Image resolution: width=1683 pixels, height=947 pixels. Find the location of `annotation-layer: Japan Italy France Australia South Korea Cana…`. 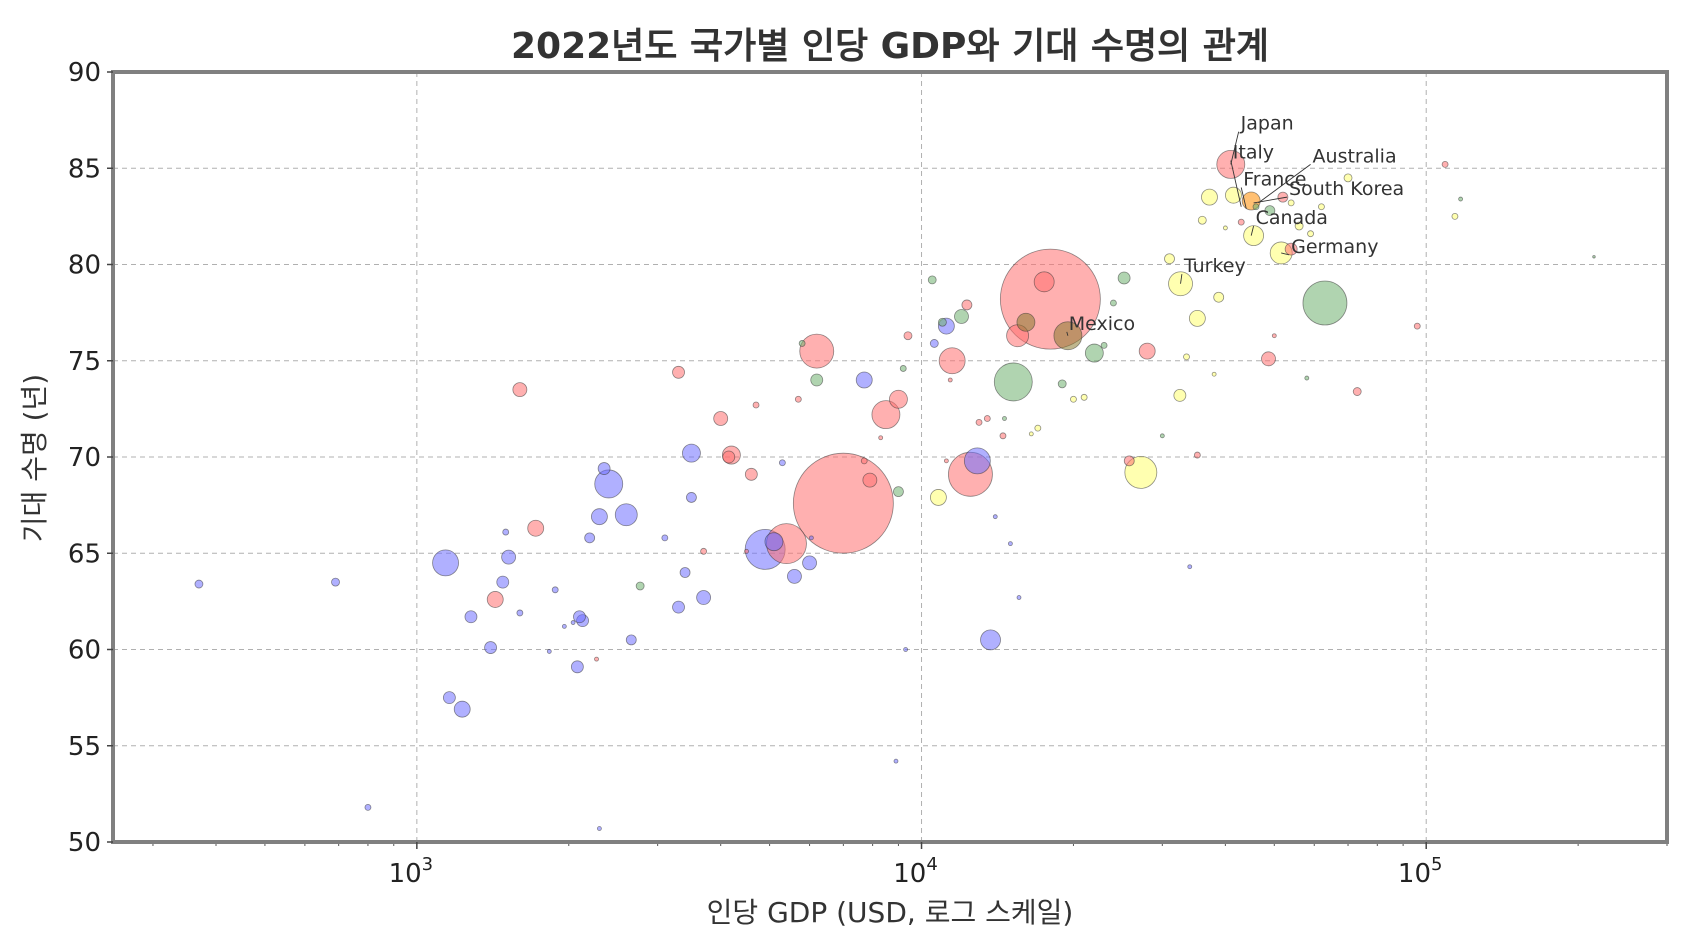

annotation-layer: Japan Italy France Australia South Korea Cana… is located at coordinates (1235, 224).